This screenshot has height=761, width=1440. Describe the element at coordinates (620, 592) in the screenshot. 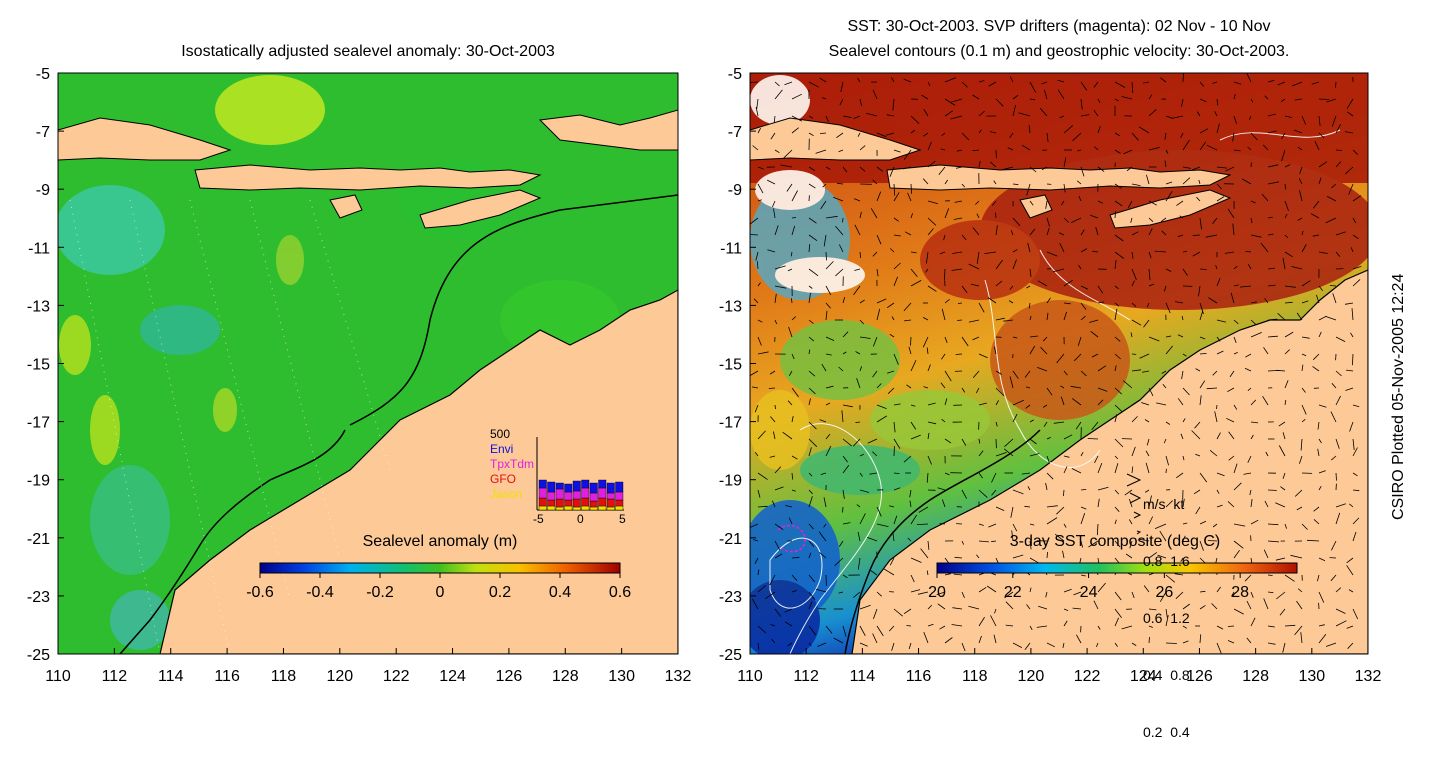

I see `colorbar-tick-label: 0.6` at that location.